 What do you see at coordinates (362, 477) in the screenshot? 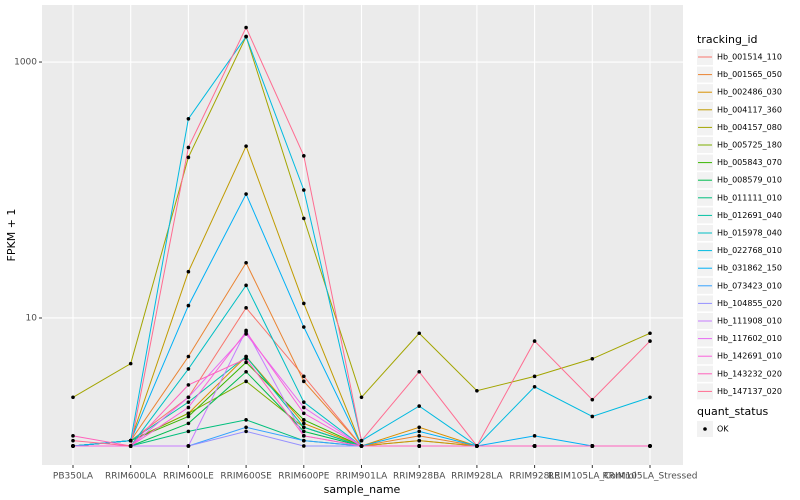
I see `x-tick-label: RRIM901LA` at bounding box center [362, 477].